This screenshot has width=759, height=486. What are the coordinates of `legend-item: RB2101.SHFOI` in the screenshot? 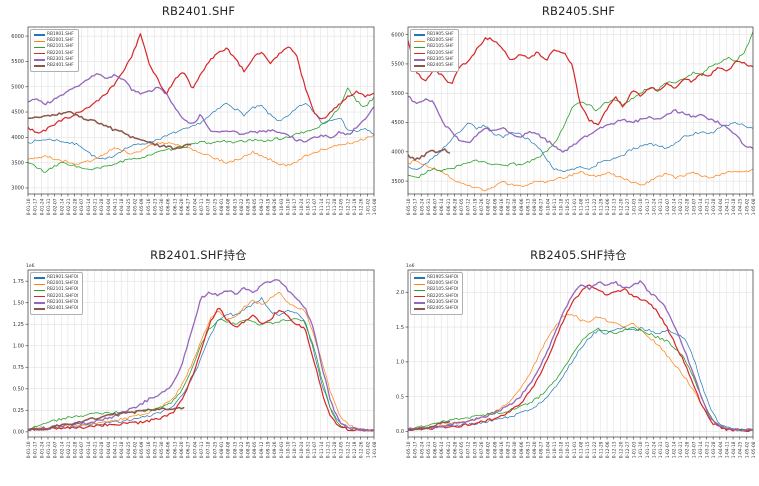 It's located at (56, 290).